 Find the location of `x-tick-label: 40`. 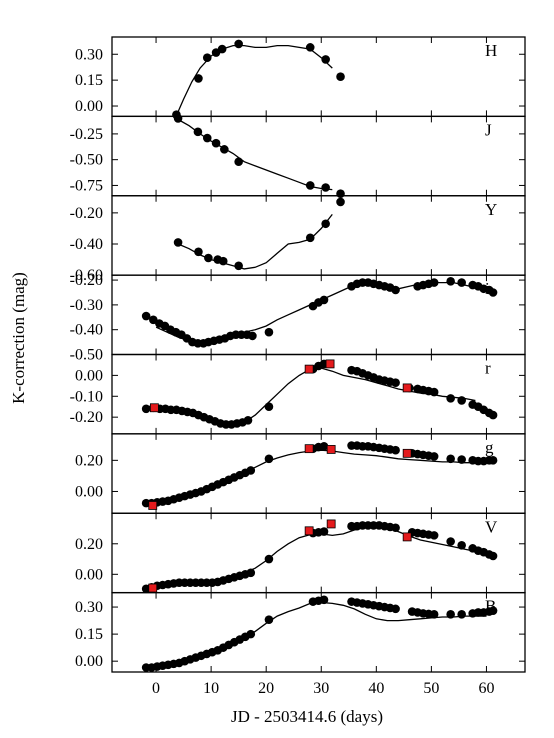

x-tick-label: 40 is located at coordinates (376, 688).